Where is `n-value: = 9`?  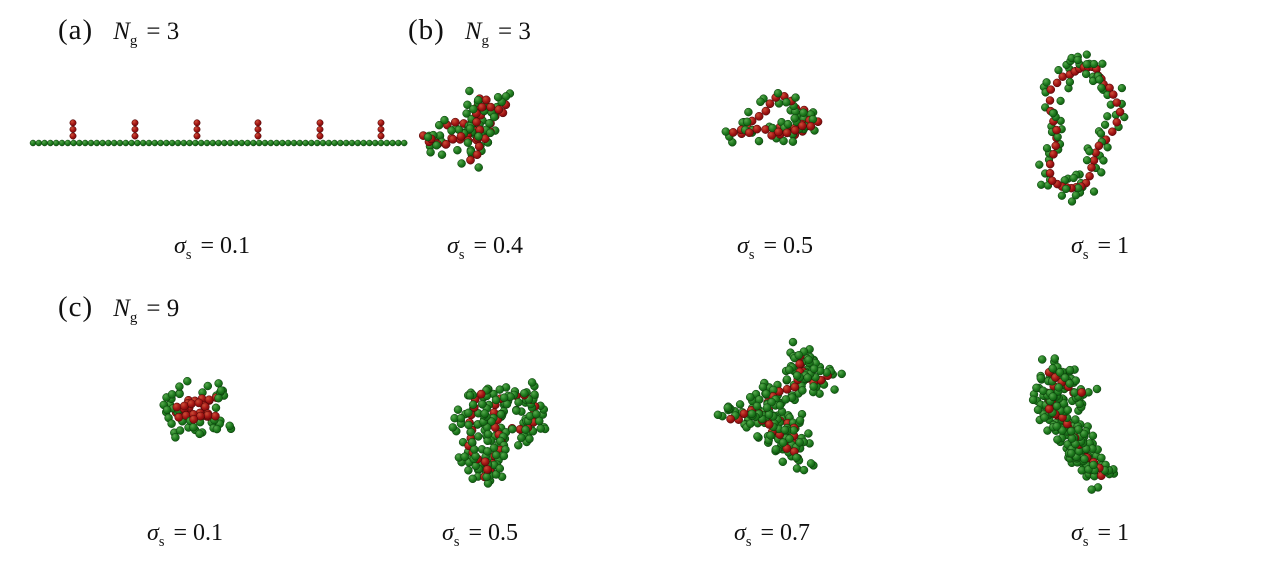
n-value: = 9 is located at coordinates (163, 308).